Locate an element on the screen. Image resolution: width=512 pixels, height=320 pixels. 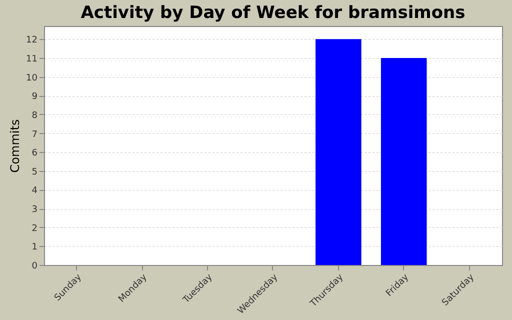
y-tick-label: 10 is located at coordinates (32, 78).